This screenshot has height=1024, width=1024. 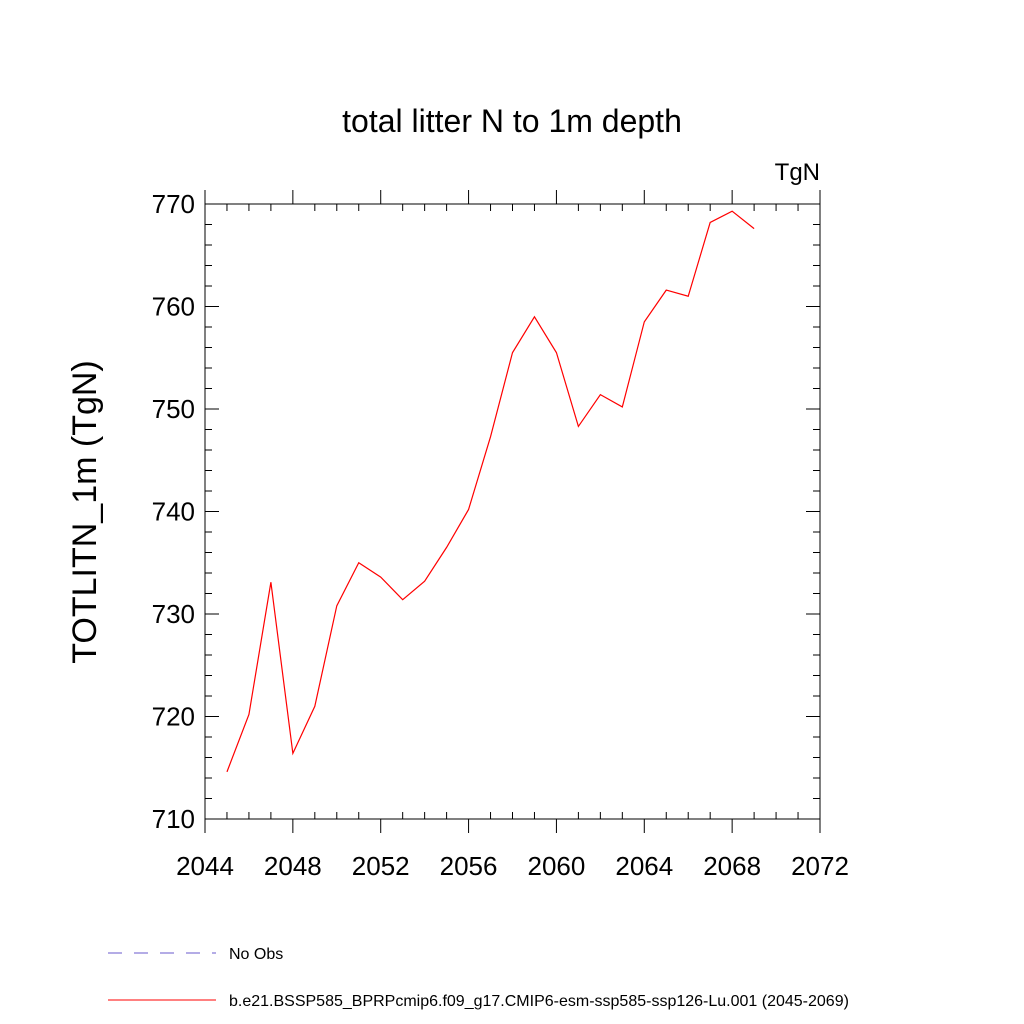 What do you see at coordinates (173, 819) in the screenshot?
I see `y-tick-label: 710` at bounding box center [173, 819].